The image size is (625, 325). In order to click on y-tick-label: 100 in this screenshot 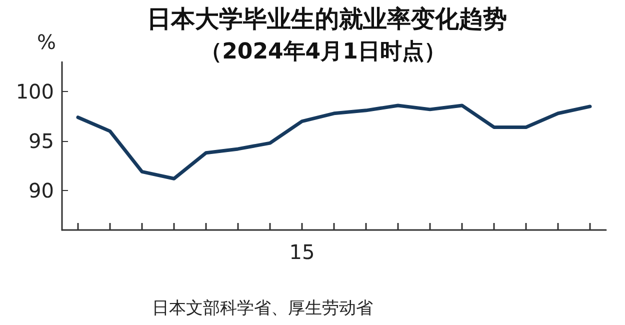, I will do `click(35, 92)`.